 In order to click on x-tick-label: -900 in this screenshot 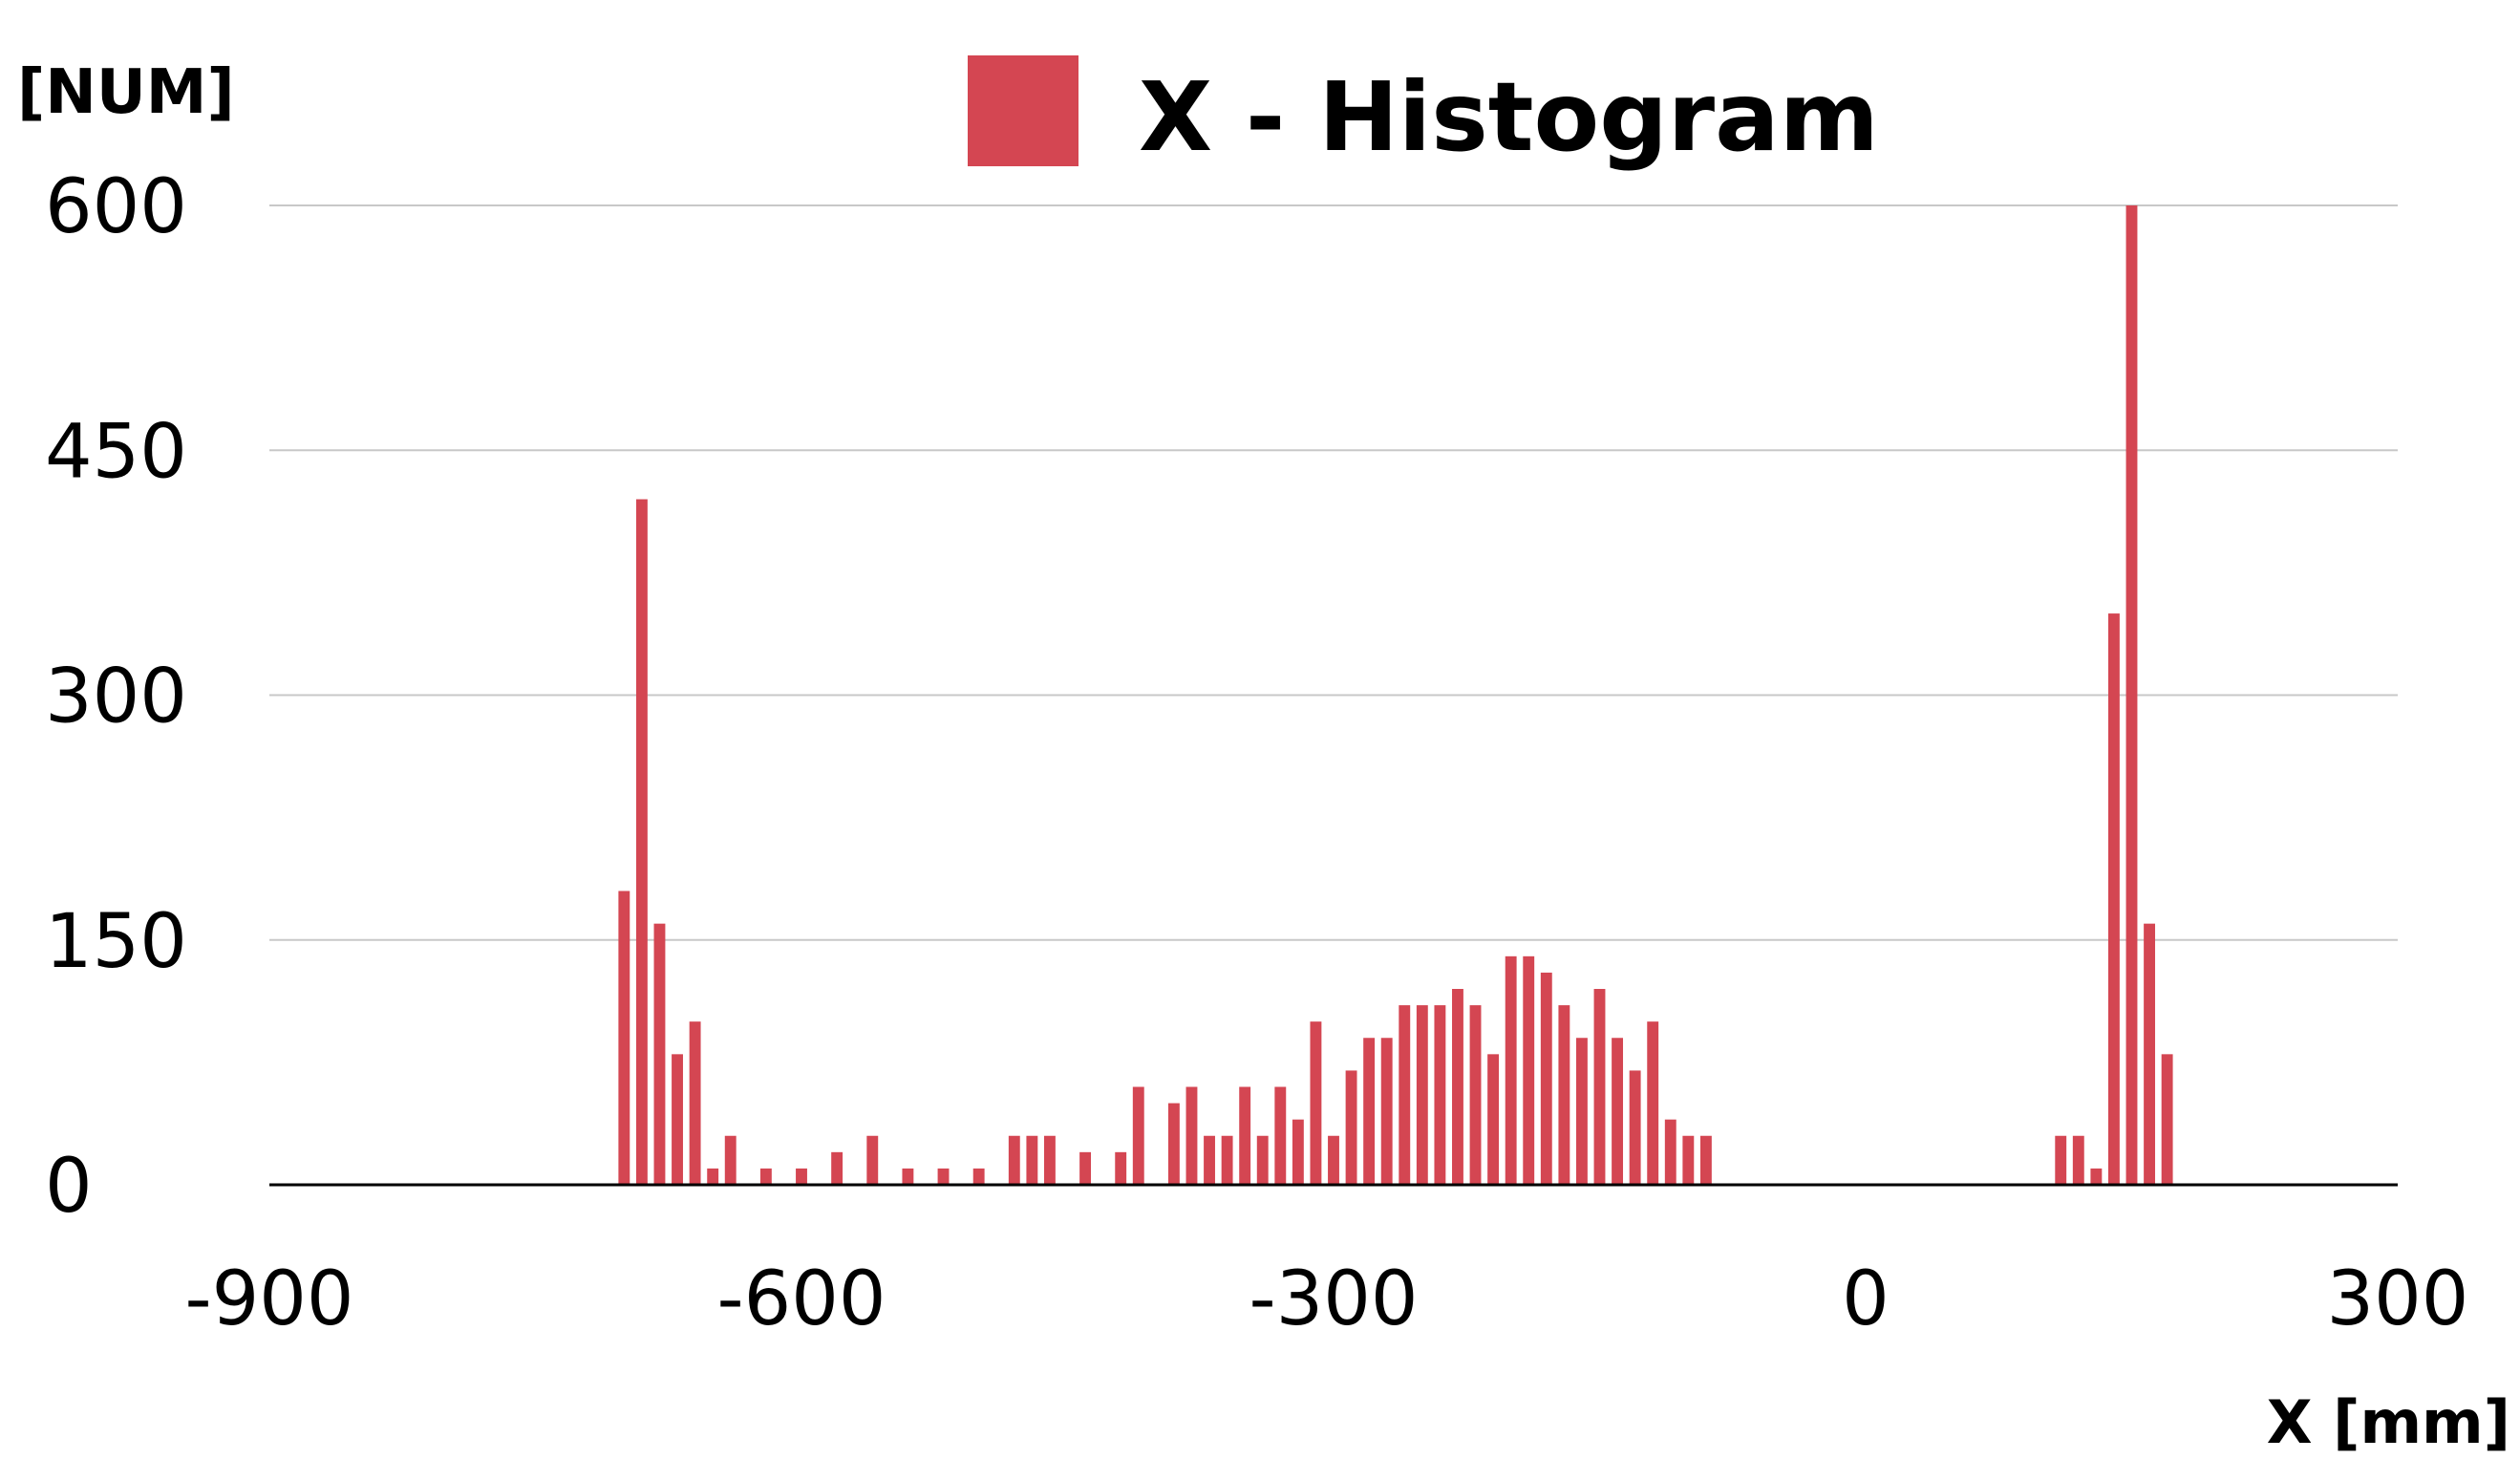, I will do `click(268, 1299)`.